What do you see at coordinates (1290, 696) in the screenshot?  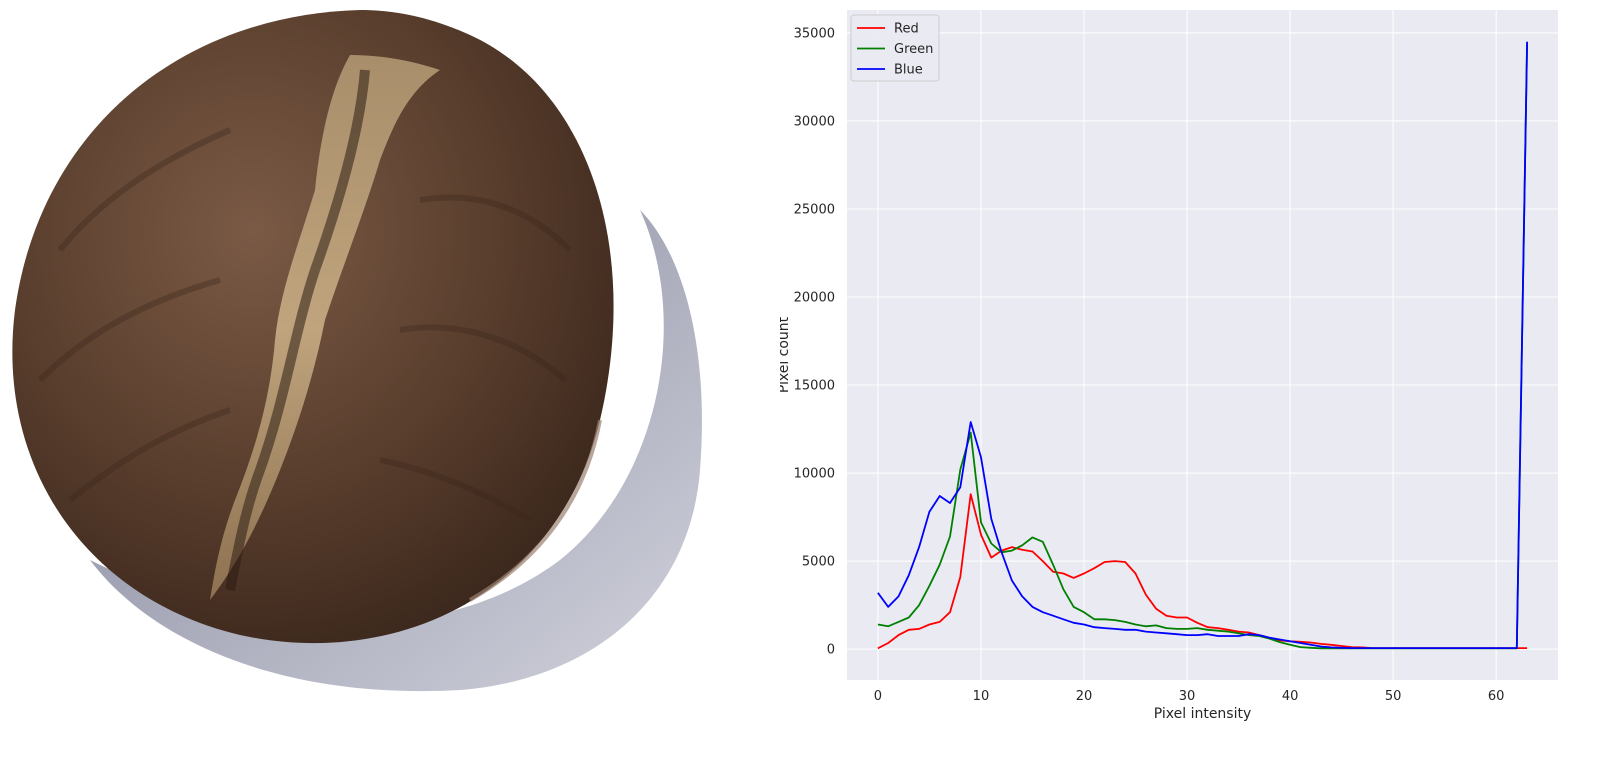 I see `x-tick-label: 40` at bounding box center [1290, 696].